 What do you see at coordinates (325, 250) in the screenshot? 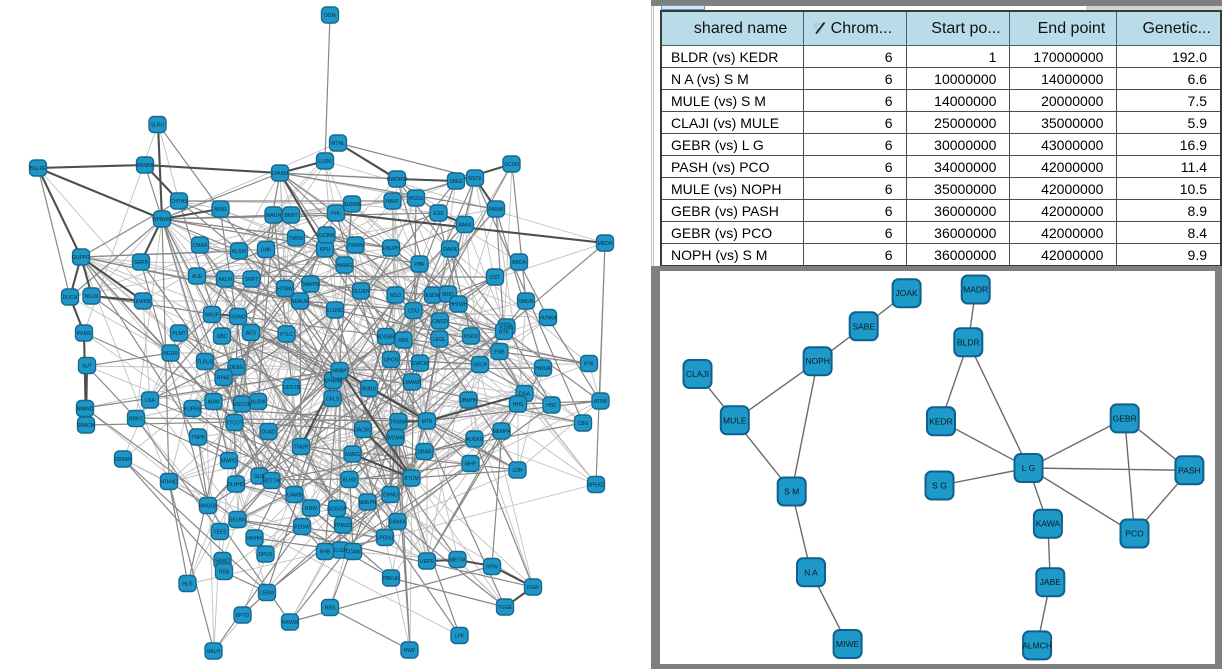
I see `svg-text: KPU` at bounding box center [325, 250].